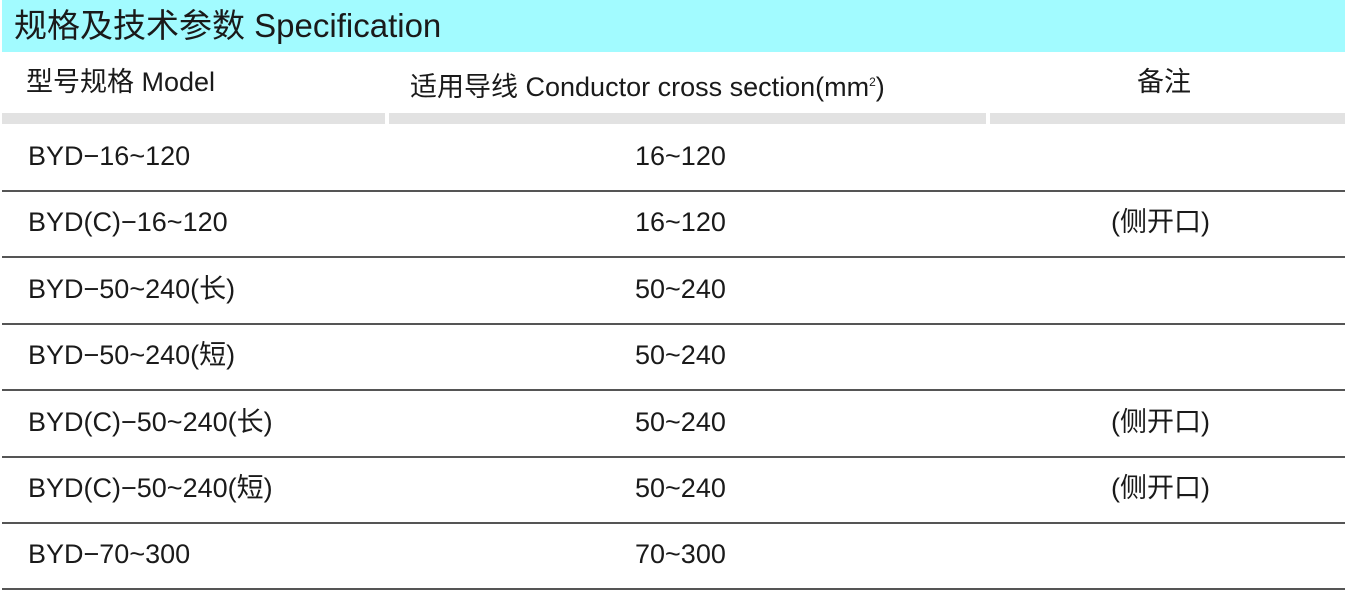 The height and width of the screenshot is (591, 1347). Describe the element at coordinates (680, 554) in the screenshot. I see `conductor-cell: 70~300` at that location.